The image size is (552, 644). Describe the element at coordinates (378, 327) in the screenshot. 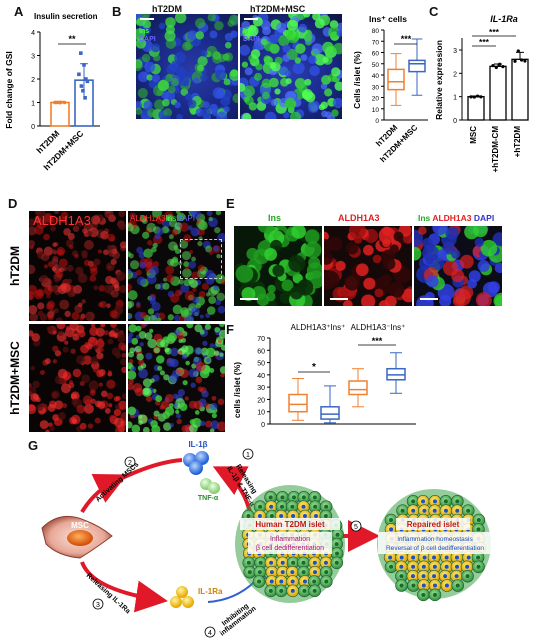

I see `panel-f-group-2: ALDH1A3⁻Ins⁺` at that location.